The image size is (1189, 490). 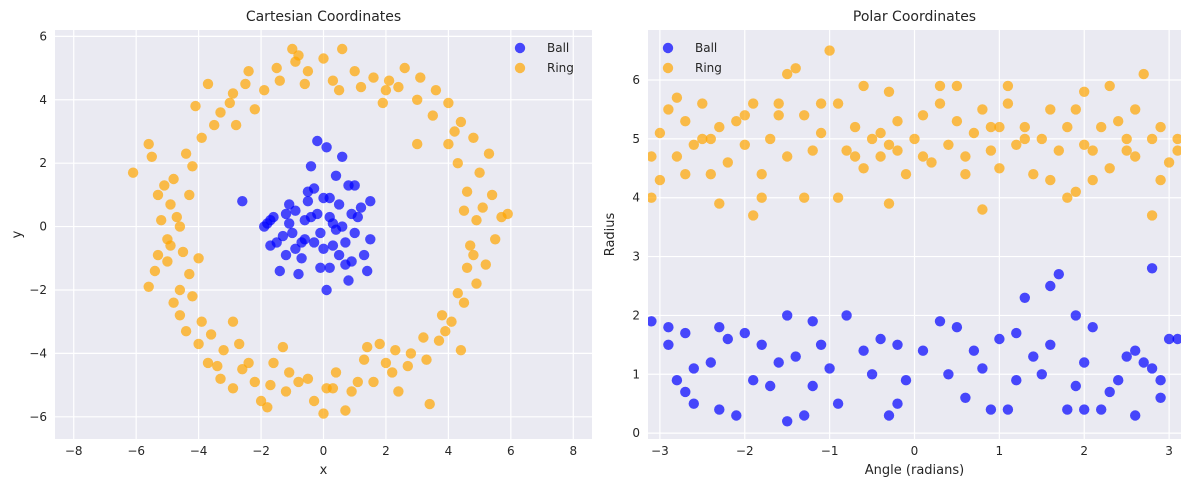 I want to click on series-ball, so click(x=306, y=215).